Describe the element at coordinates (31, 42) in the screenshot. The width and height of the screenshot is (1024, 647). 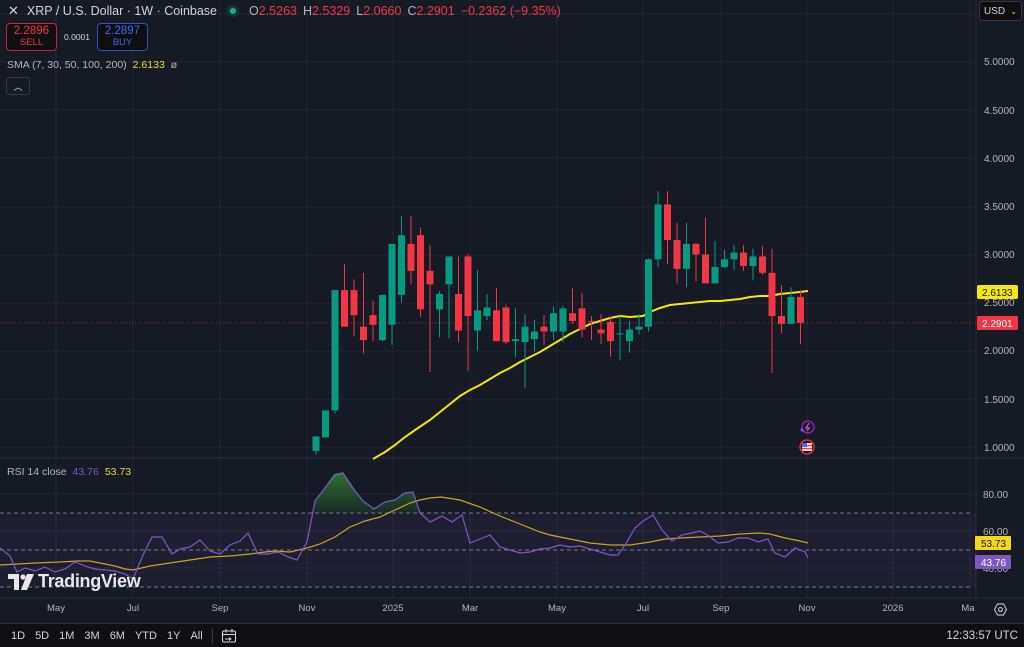
I see `sell-label: SELL` at that location.